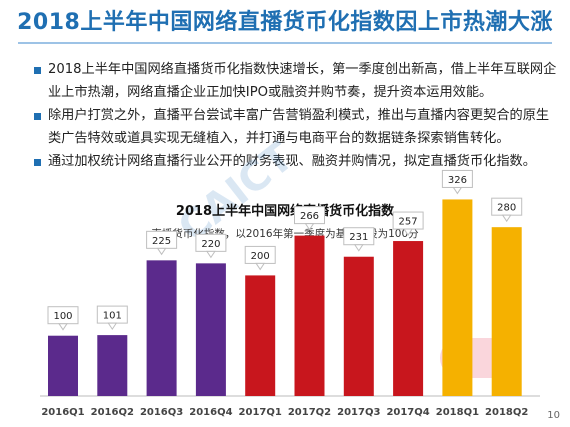 The image size is (570, 427). I want to click on data-label: 101, so click(112, 316).